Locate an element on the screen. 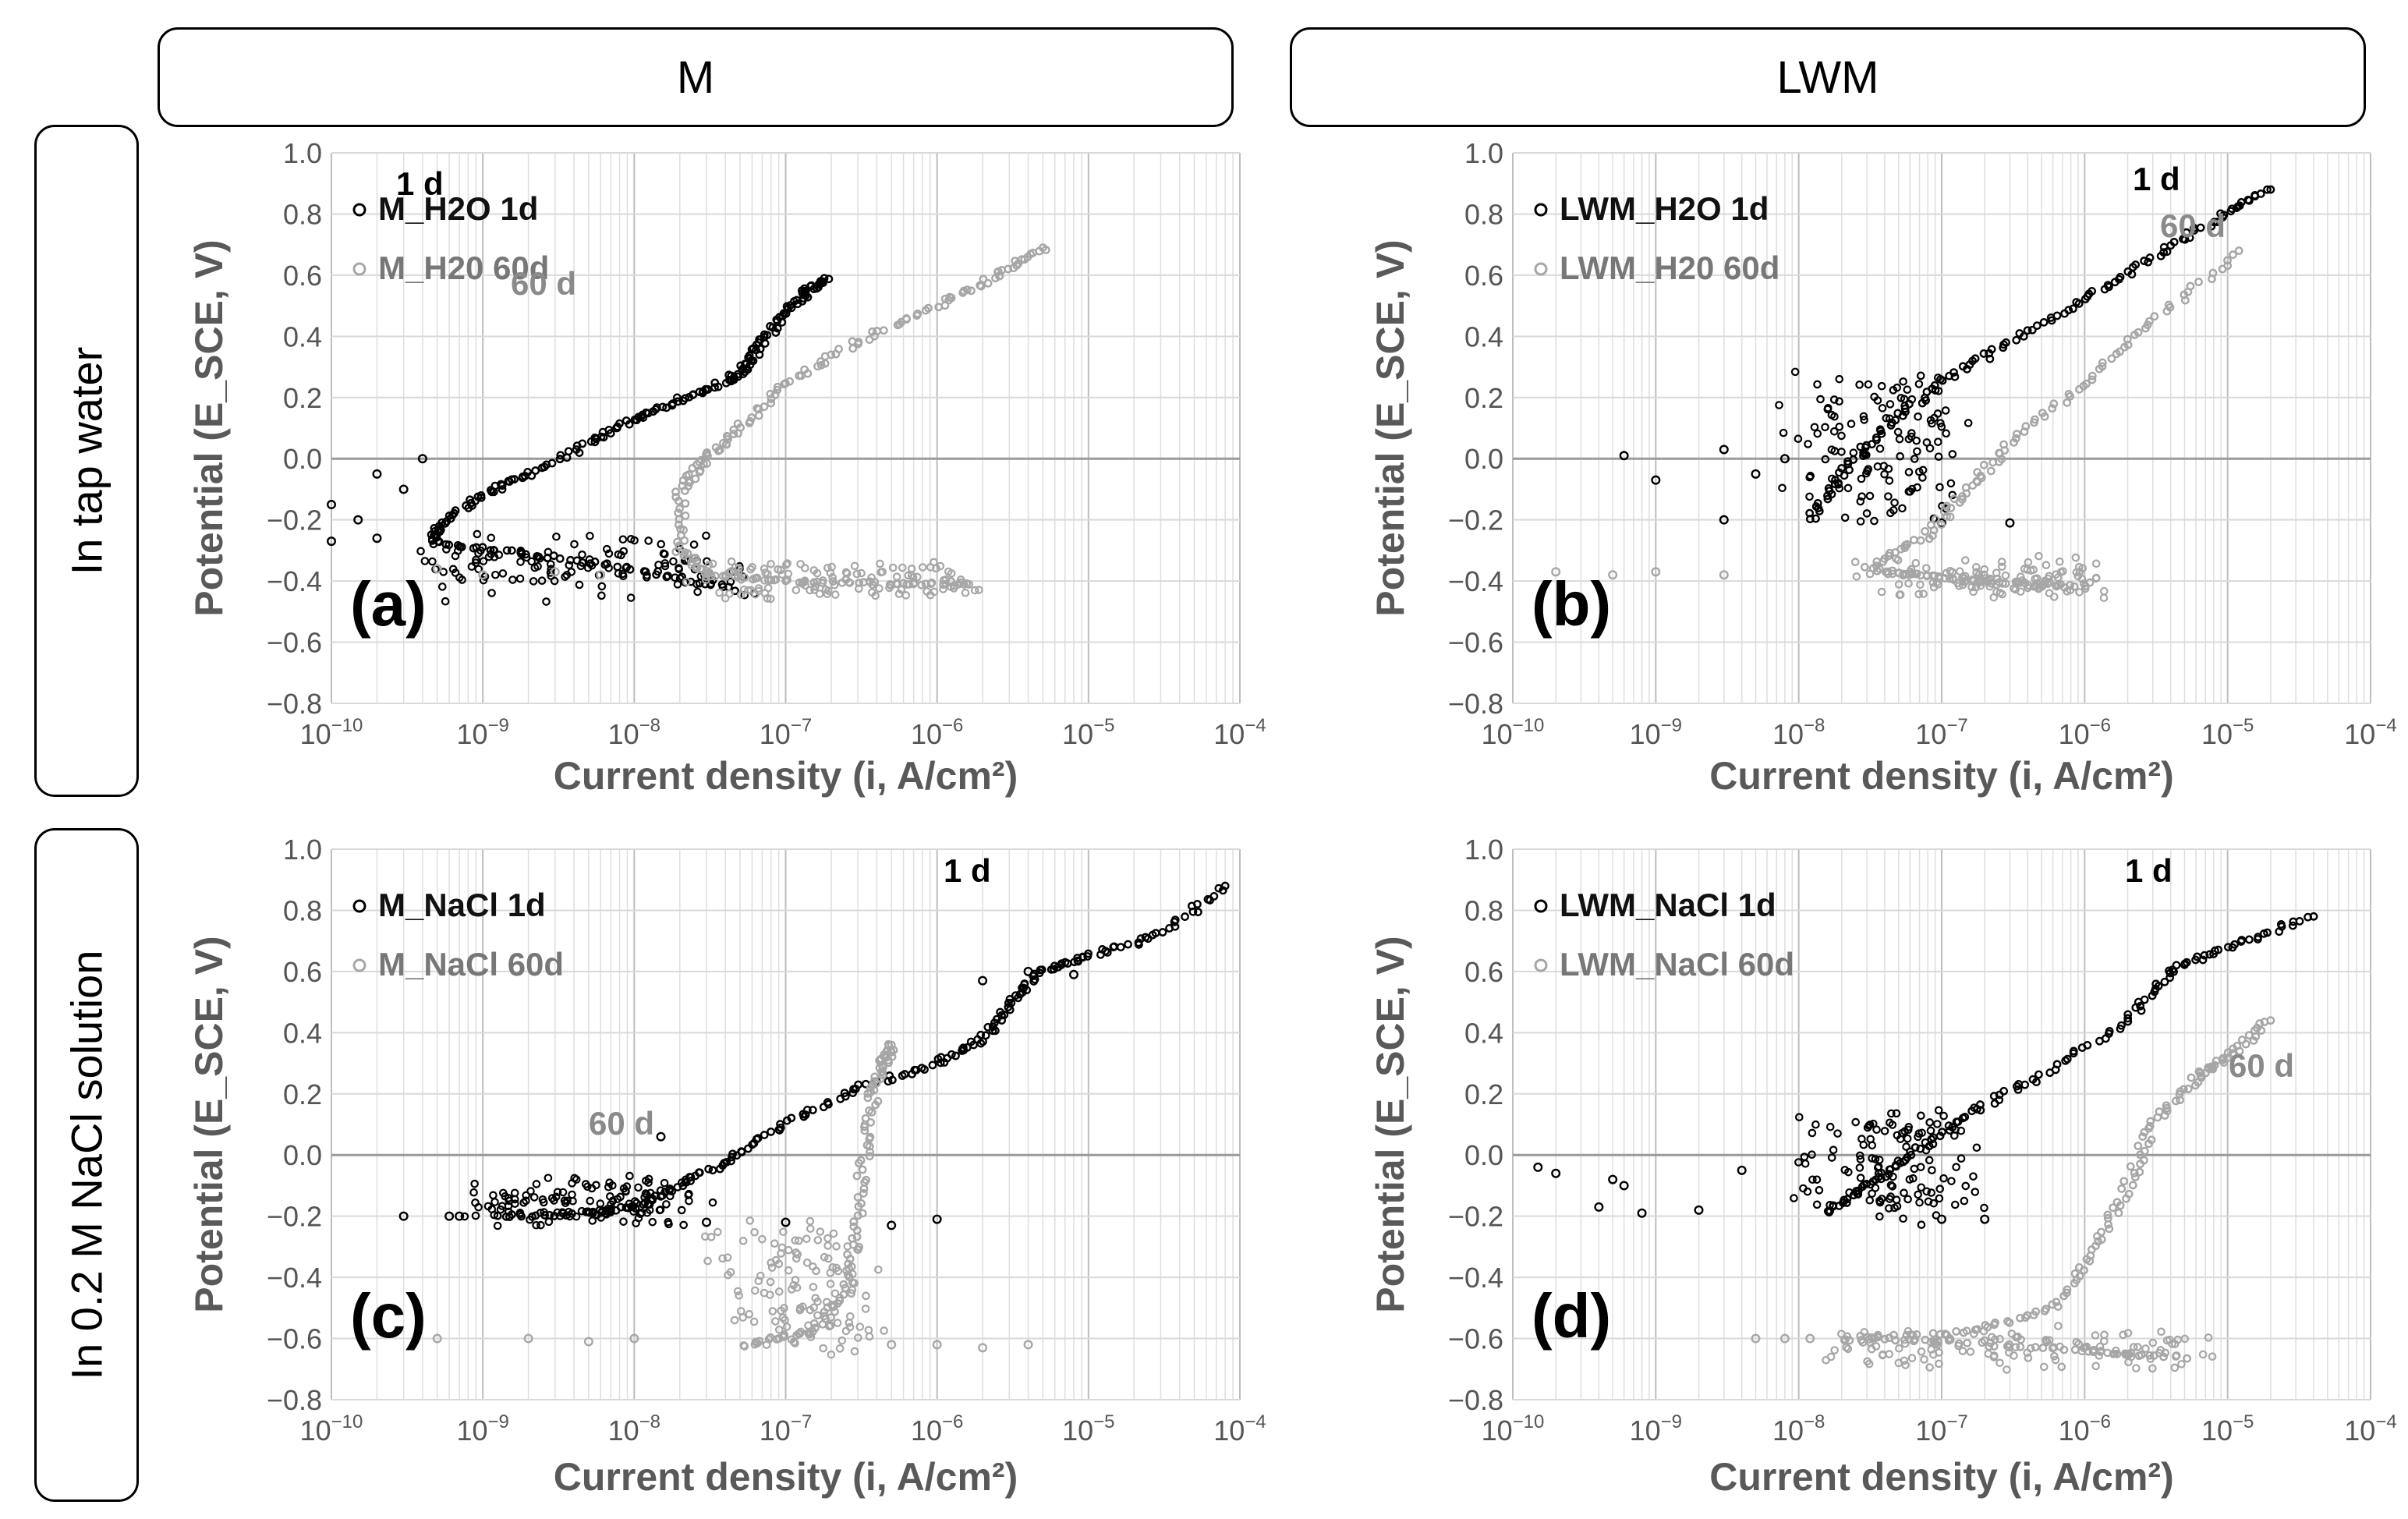  panel-label: (b) is located at coordinates (1571, 604).